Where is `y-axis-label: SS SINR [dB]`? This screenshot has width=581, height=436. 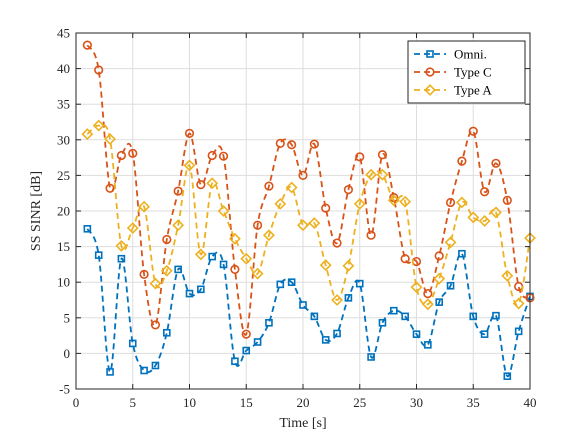 y-axis-label: SS SINR [dB] is located at coordinates (36, 211).